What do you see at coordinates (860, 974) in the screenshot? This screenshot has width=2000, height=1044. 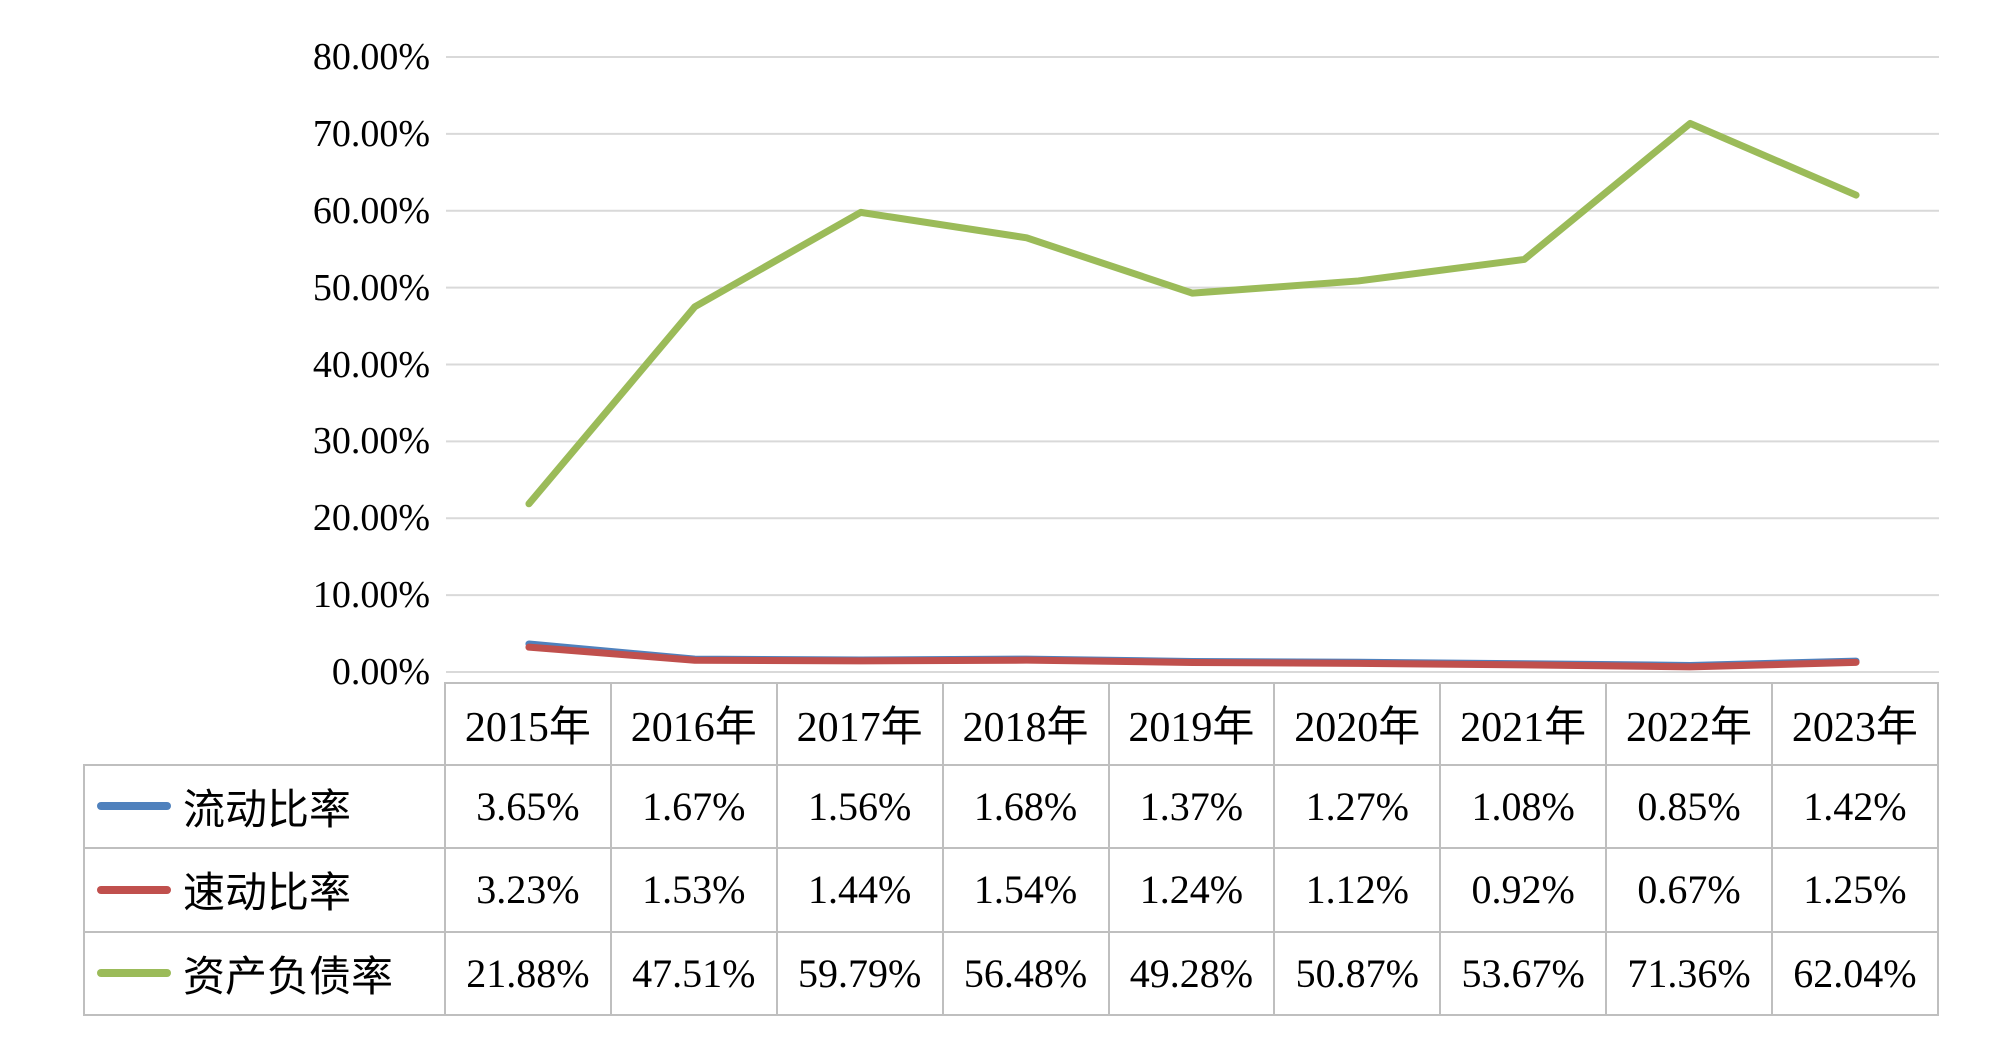 I see `value-cell-debt-to-asset-ratio: 59.79%` at bounding box center [860, 974].